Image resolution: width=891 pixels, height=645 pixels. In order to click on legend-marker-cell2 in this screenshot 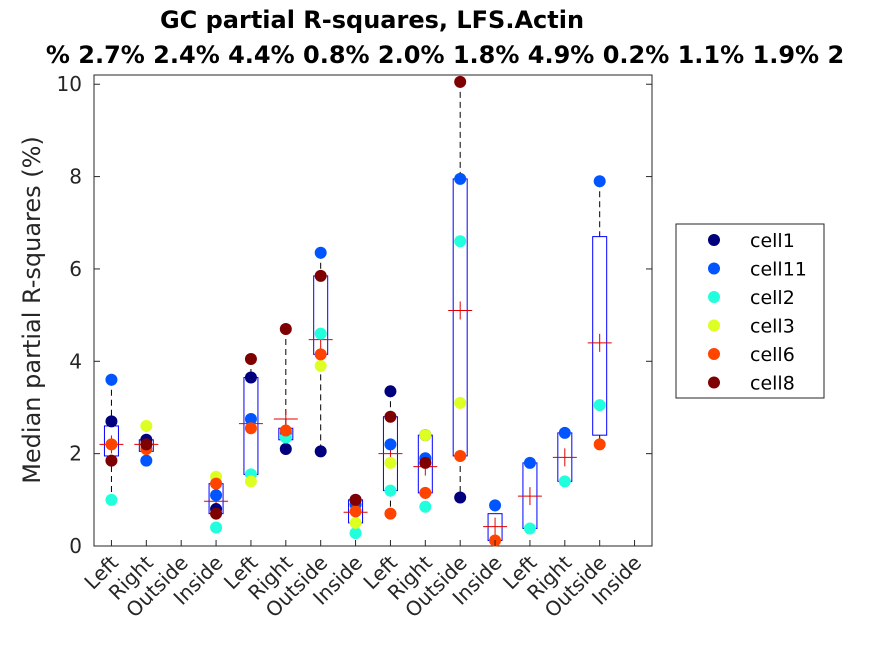, I will do `click(714, 297)`.